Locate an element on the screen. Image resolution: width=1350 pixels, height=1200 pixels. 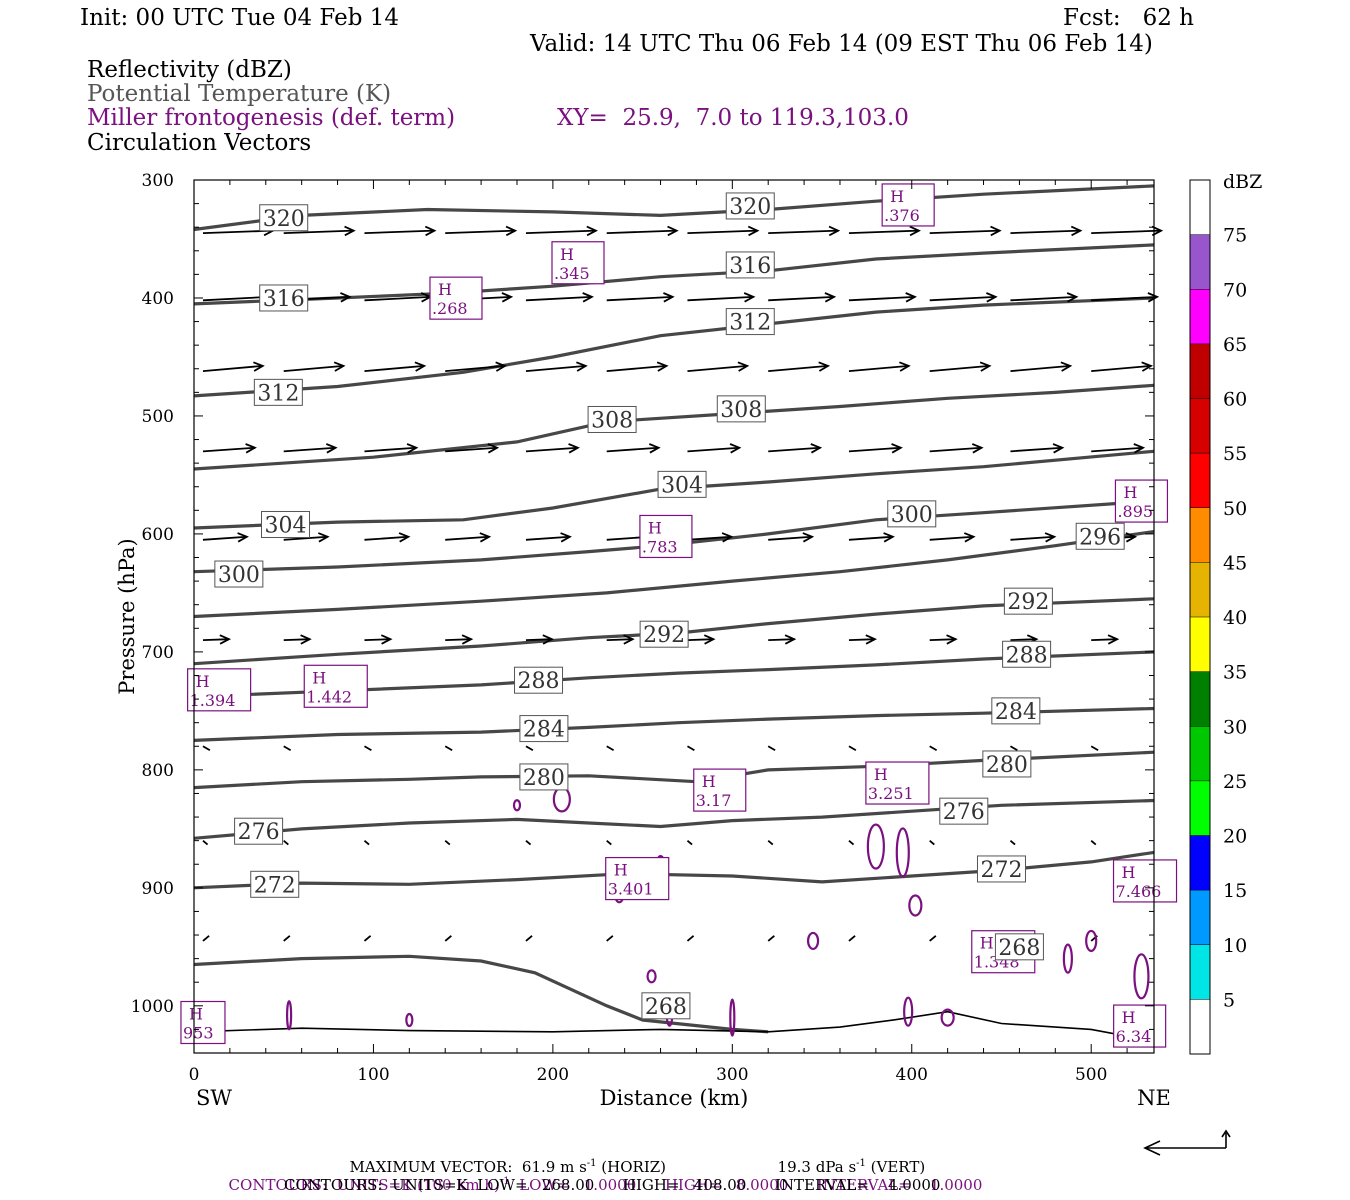
theta-label: 268 is located at coordinates (666, 1007).